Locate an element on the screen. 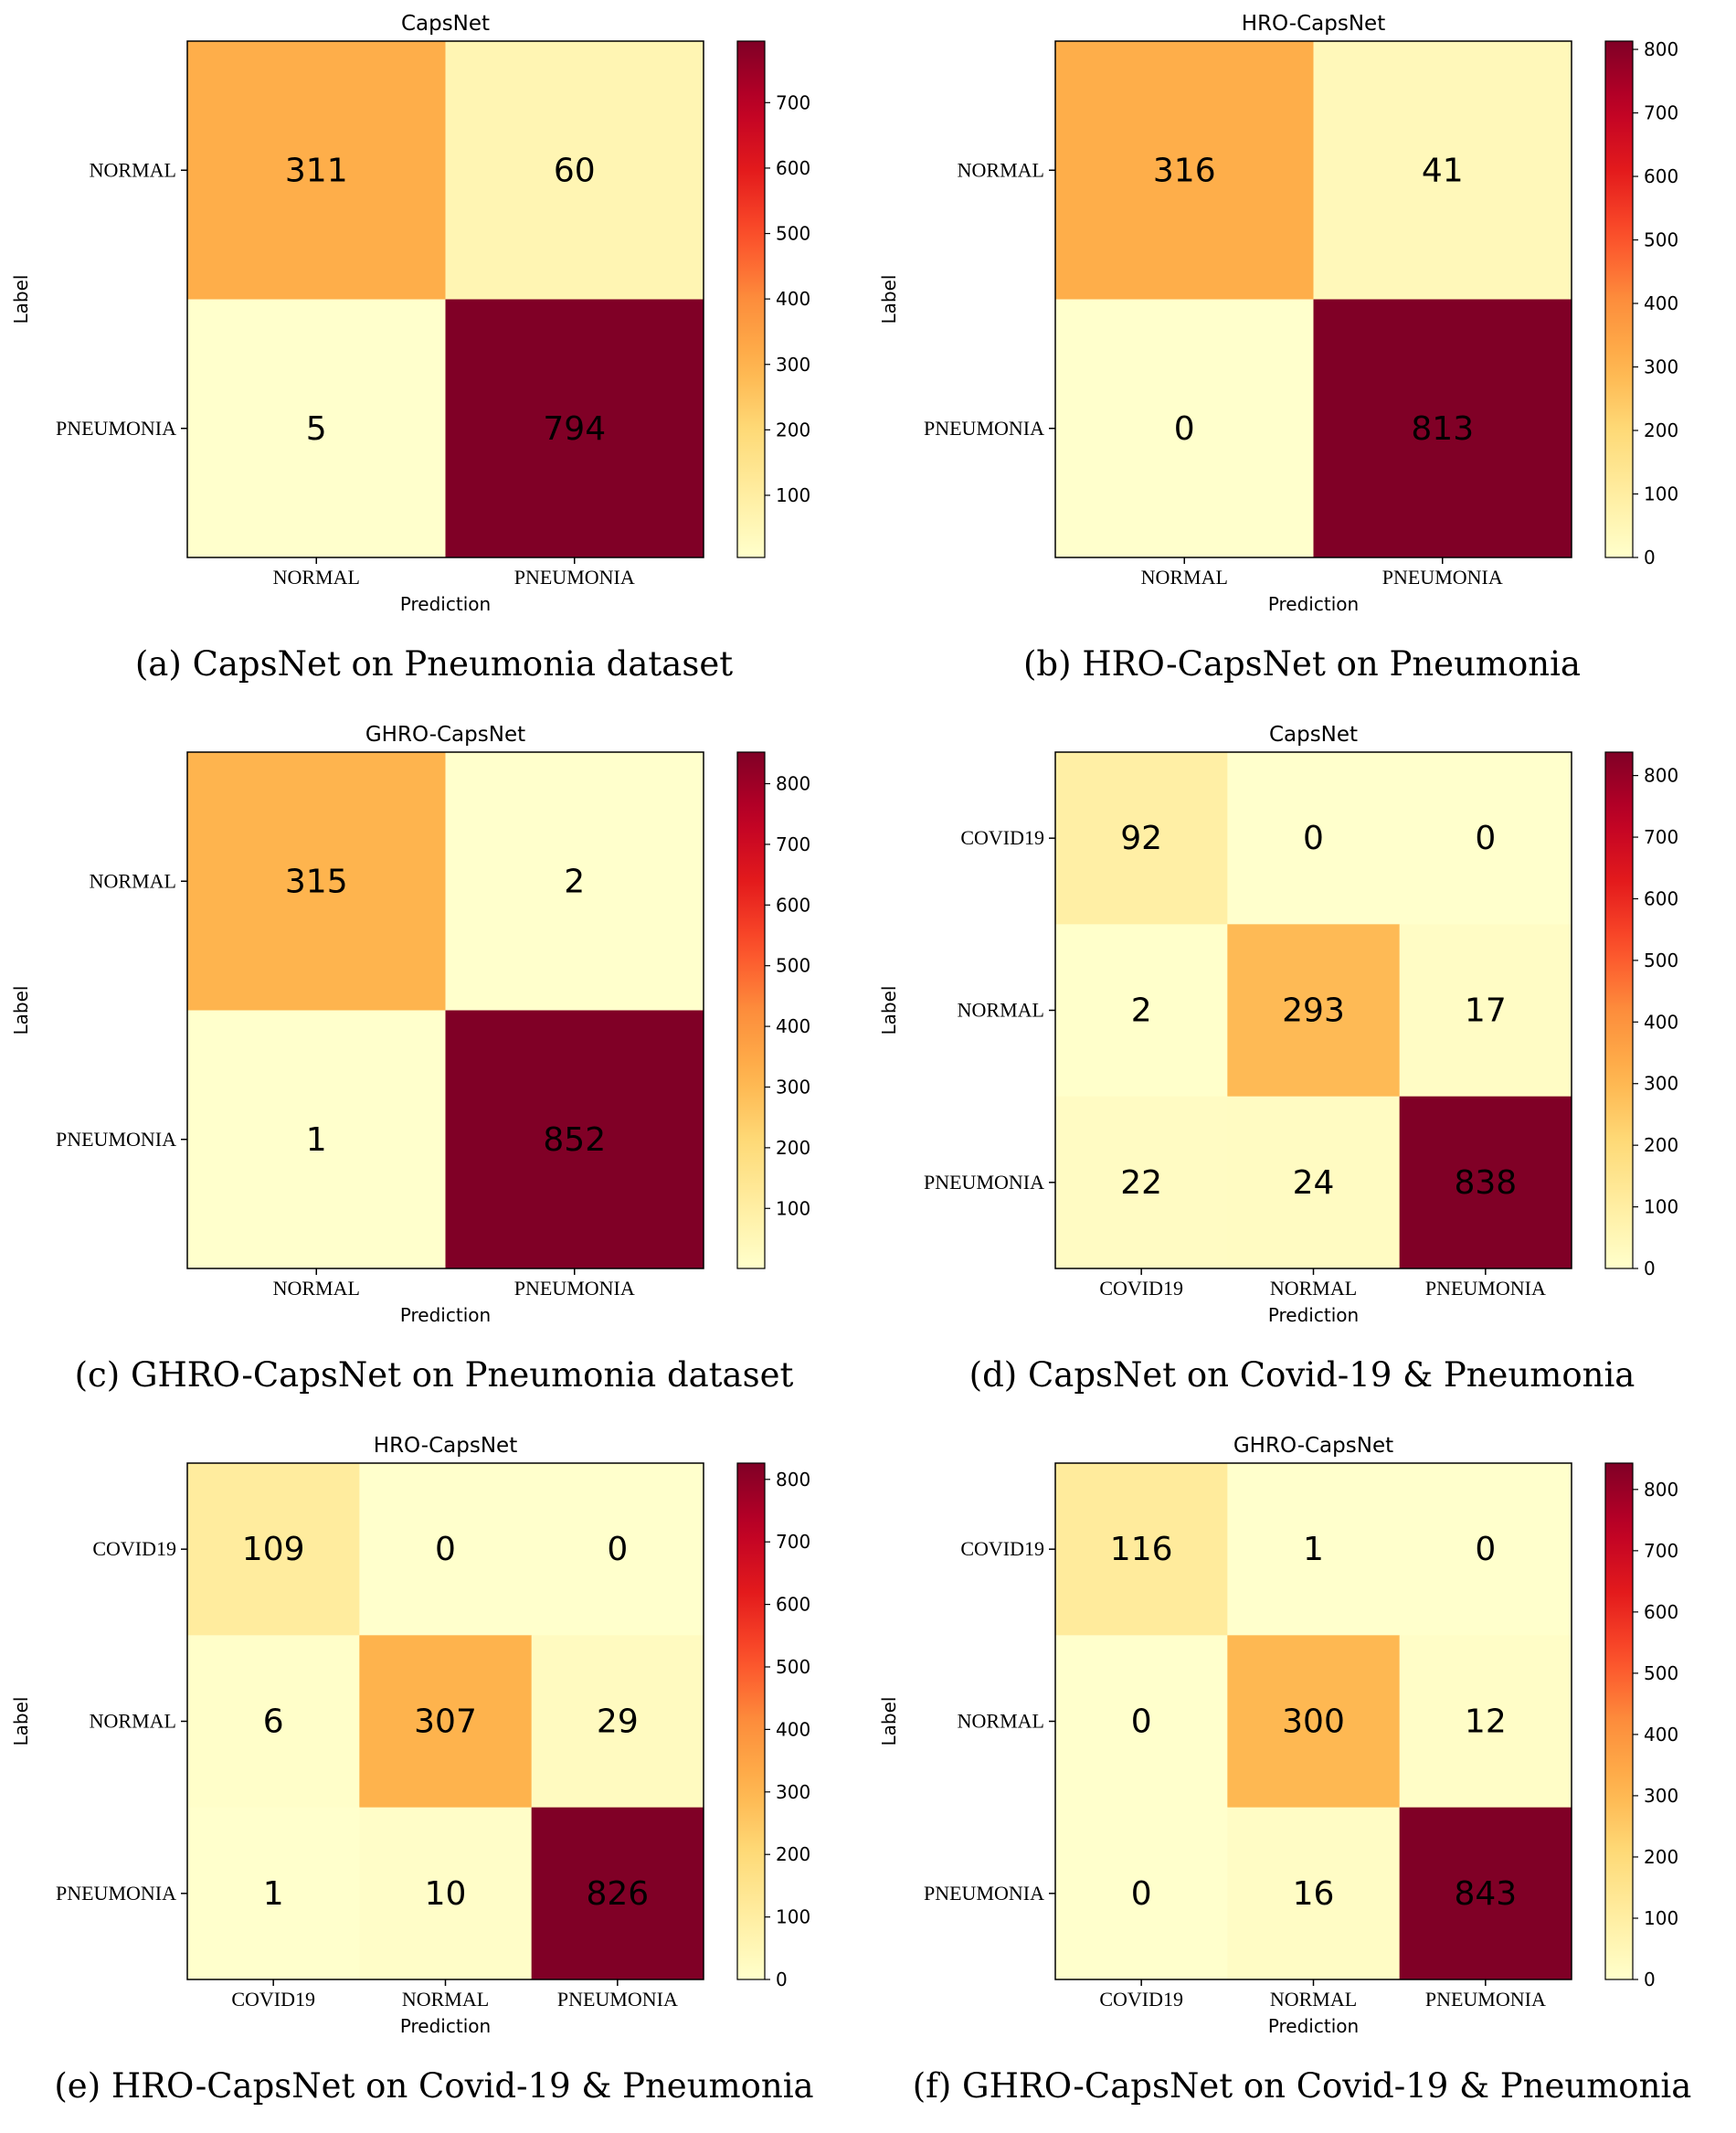 Image resolution: width=1736 pixels, height=2133 pixels. cell-value-0-1: 1 is located at coordinates (1313, 1549).